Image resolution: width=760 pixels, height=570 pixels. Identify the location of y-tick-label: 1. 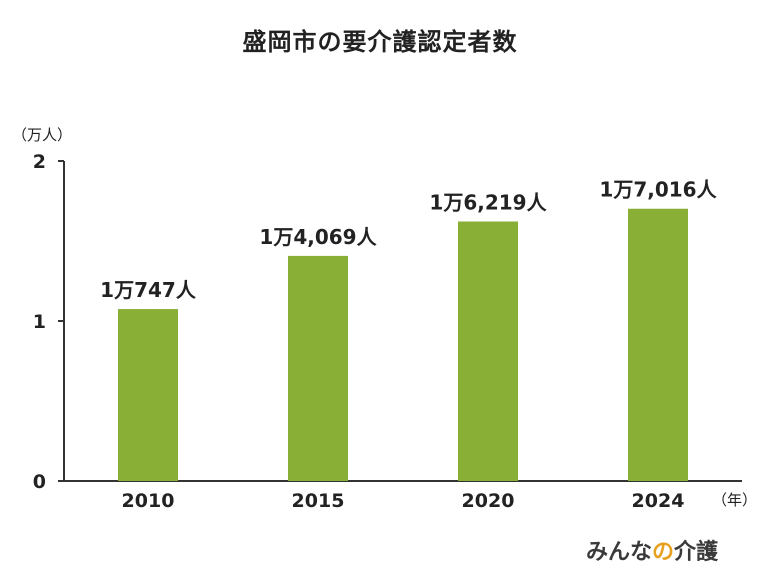
(39, 322).